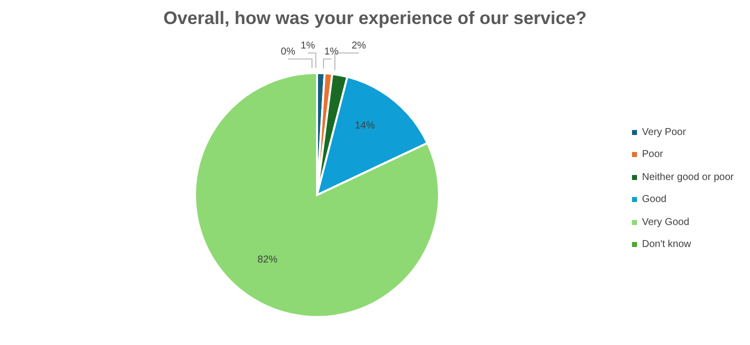  I want to click on legend-label: Very Good, so click(666, 222).